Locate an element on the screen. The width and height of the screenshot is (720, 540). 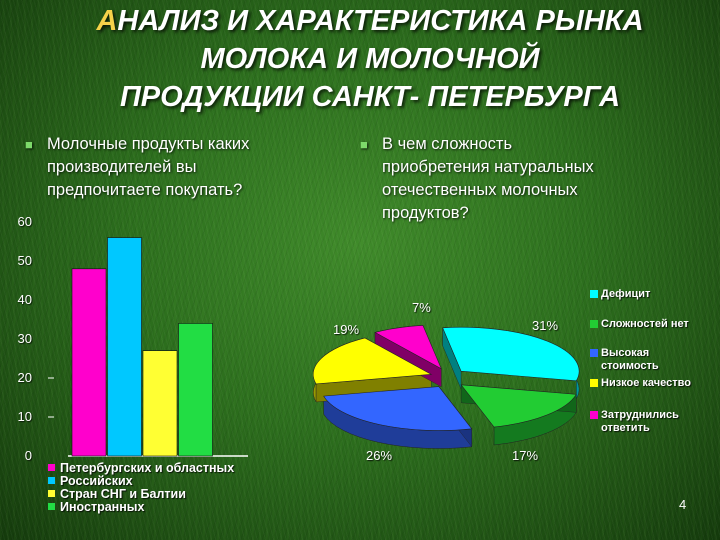
y-tick-label: 0 is located at coordinates (28, 455).